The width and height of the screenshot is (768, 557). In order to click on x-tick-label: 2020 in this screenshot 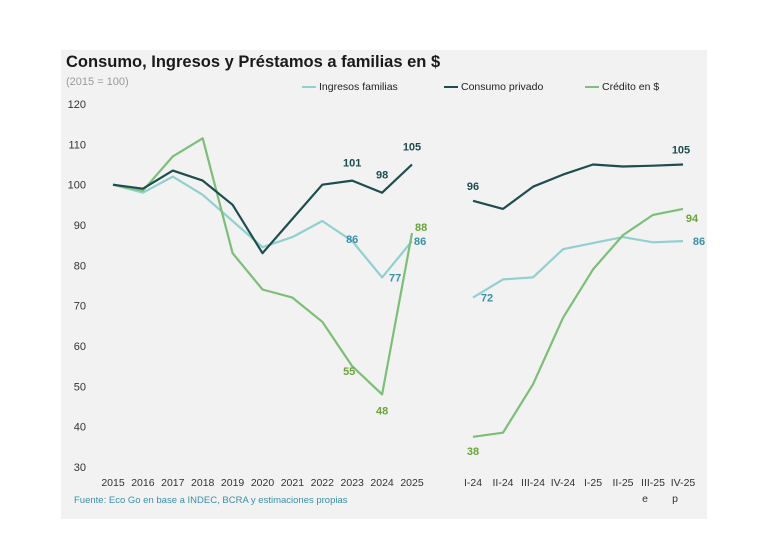, I will do `click(263, 483)`.